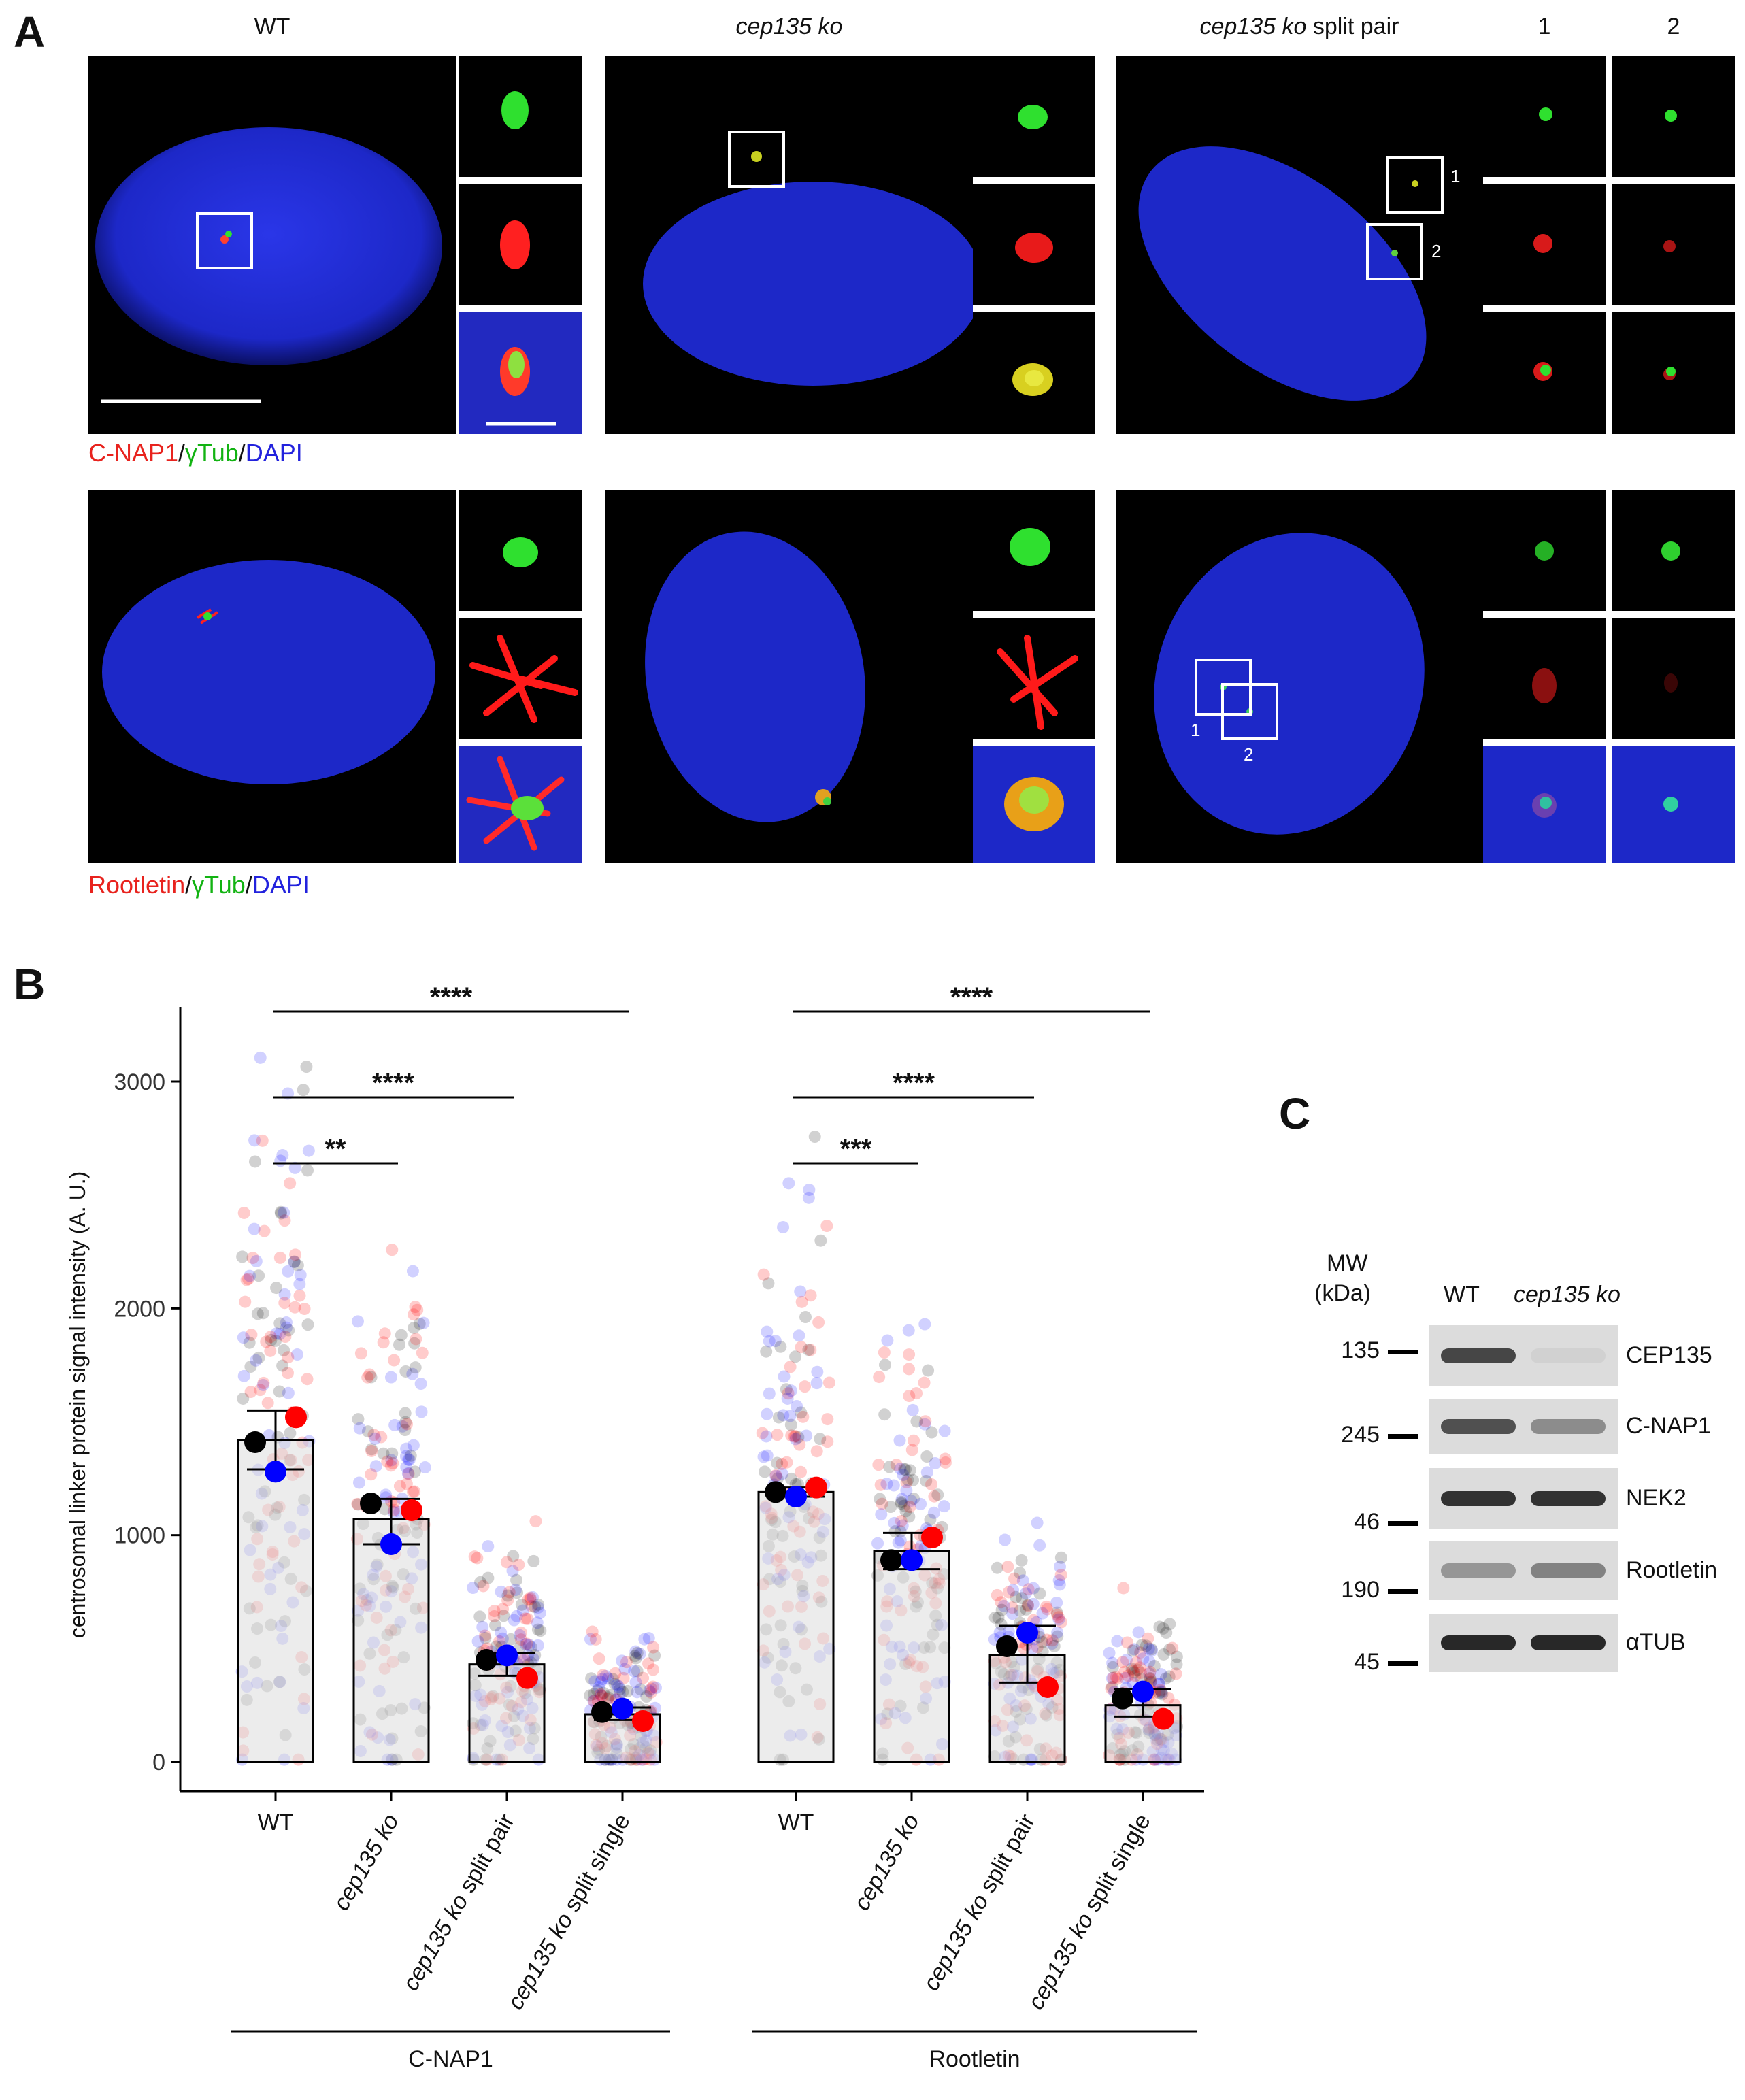 Image resolution: width=1745 pixels, height=2100 pixels. I want to click on col-title-wt: WT, so click(272, 27).